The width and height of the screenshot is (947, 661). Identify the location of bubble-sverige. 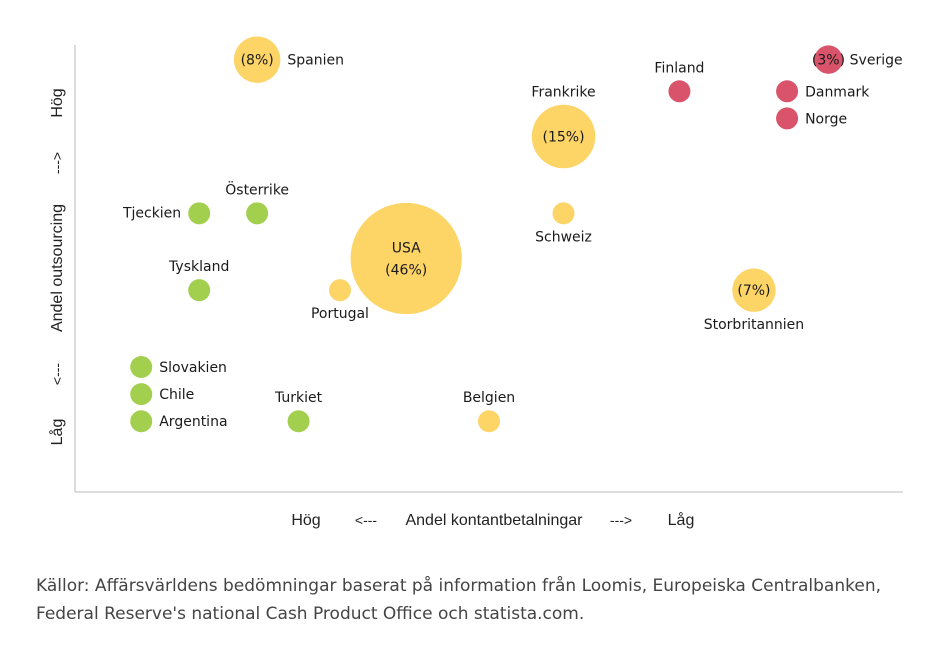
(828, 59).